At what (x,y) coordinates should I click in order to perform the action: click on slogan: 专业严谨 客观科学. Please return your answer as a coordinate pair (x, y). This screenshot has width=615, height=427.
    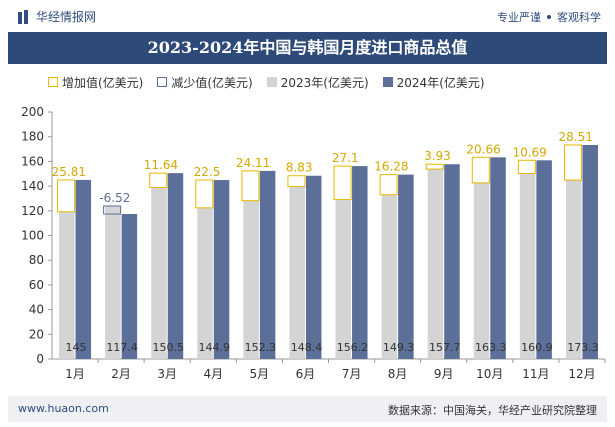
    Looking at the image, I should click on (549, 17).